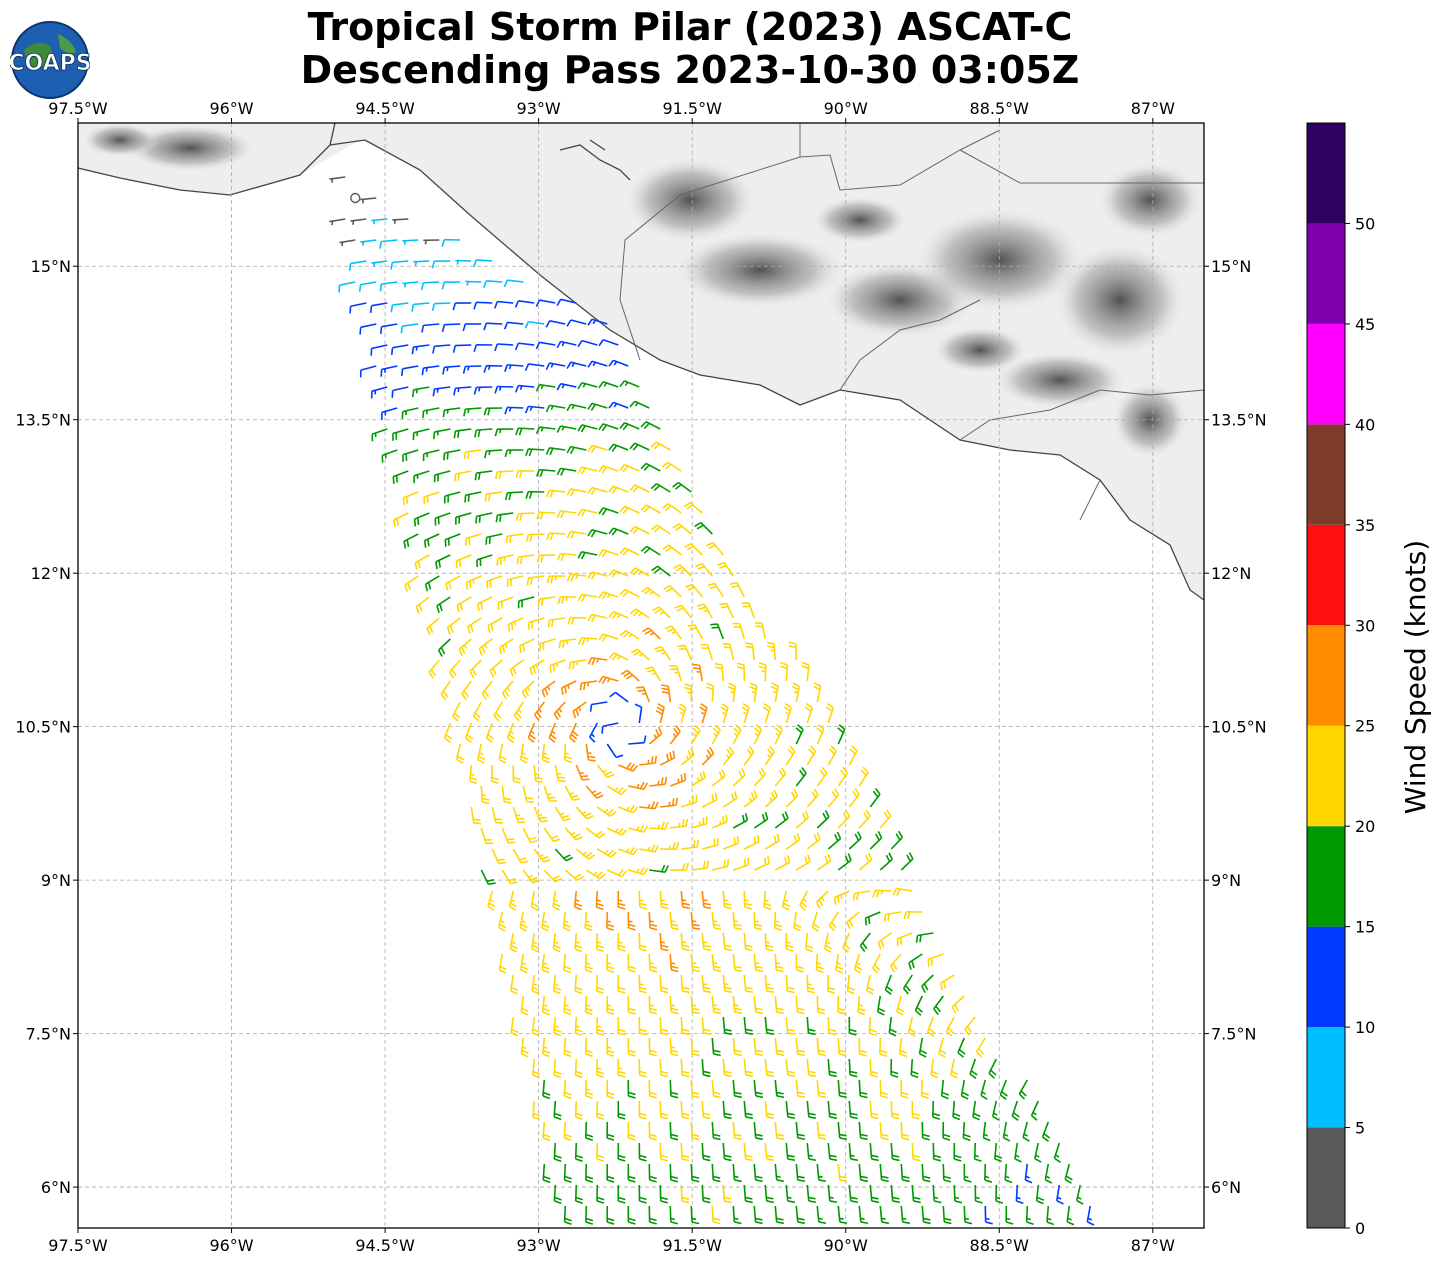 The width and height of the screenshot is (1444, 1264). What do you see at coordinates (1340, 680) in the screenshot?
I see `colorbar: 0 5 10 15 20 25 30 35 40 45 50` at bounding box center [1340, 680].